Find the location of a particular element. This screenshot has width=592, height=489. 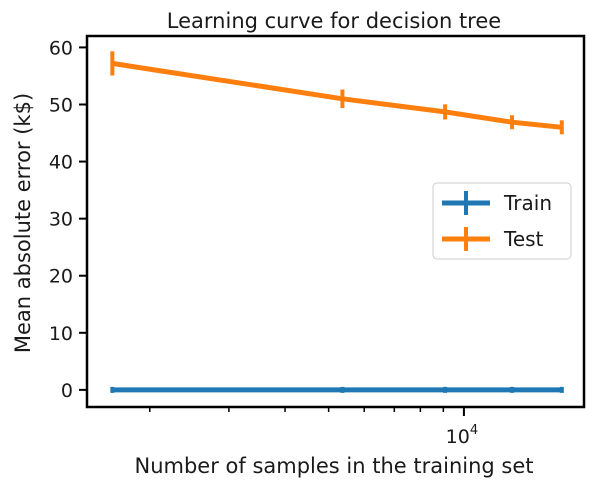

legend-entry-train: Train is located at coordinates (497, 203).